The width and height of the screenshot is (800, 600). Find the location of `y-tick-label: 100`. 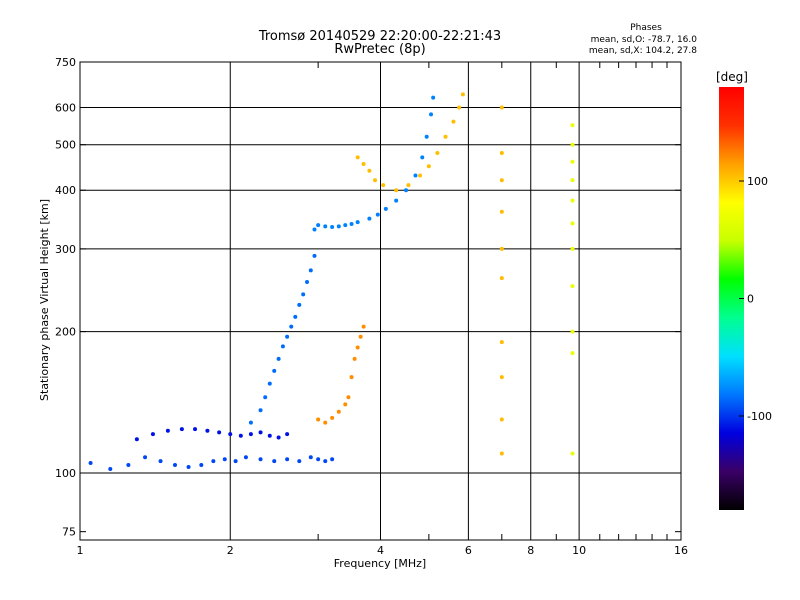

y-tick-label: 100 is located at coordinates (65, 473).